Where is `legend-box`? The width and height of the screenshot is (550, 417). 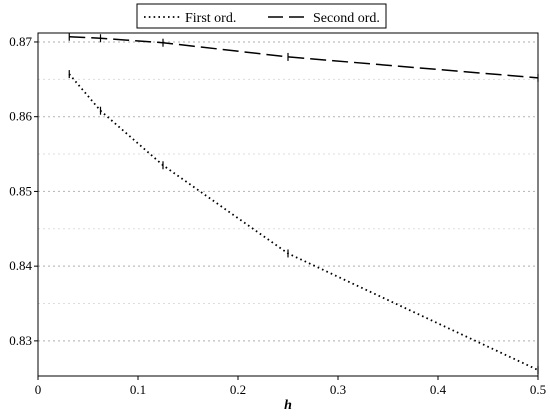
legend-box is located at coordinates (261, 16).